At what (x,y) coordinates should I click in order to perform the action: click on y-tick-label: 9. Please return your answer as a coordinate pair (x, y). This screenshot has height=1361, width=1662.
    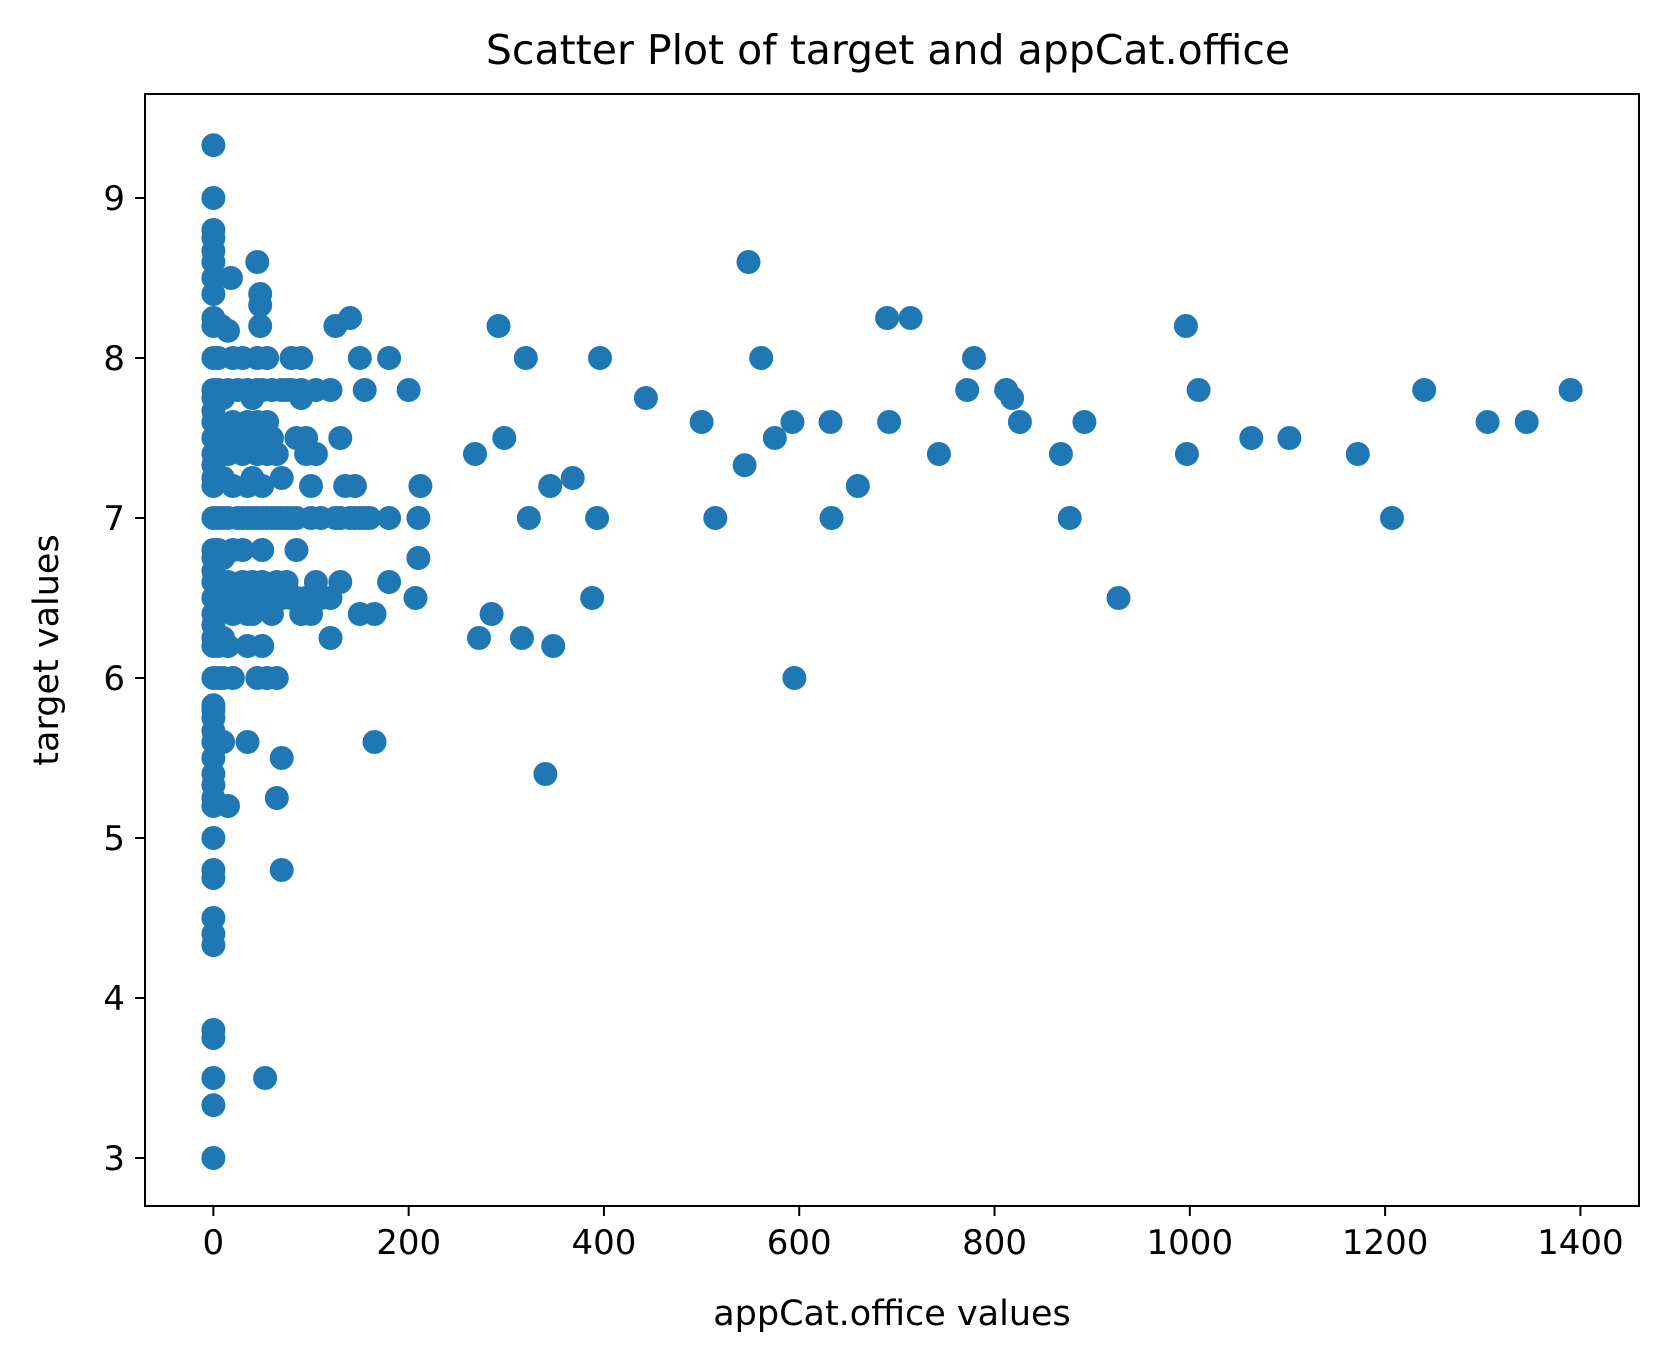
    Looking at the image, I should click on (114, 199).